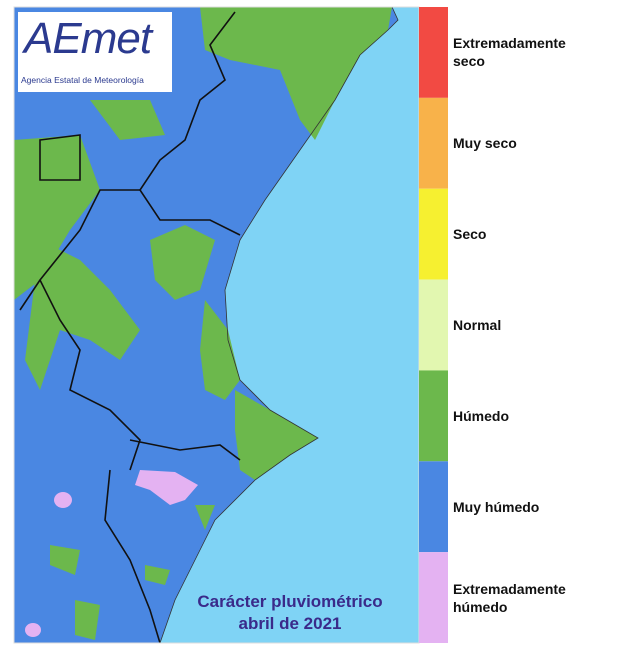 This screenshot has width=635, height=667. What do you see at coordinates (496, 506) in the screenshot?
I see `legend-label: Muy húmedo` at bounding box center [496, 506].